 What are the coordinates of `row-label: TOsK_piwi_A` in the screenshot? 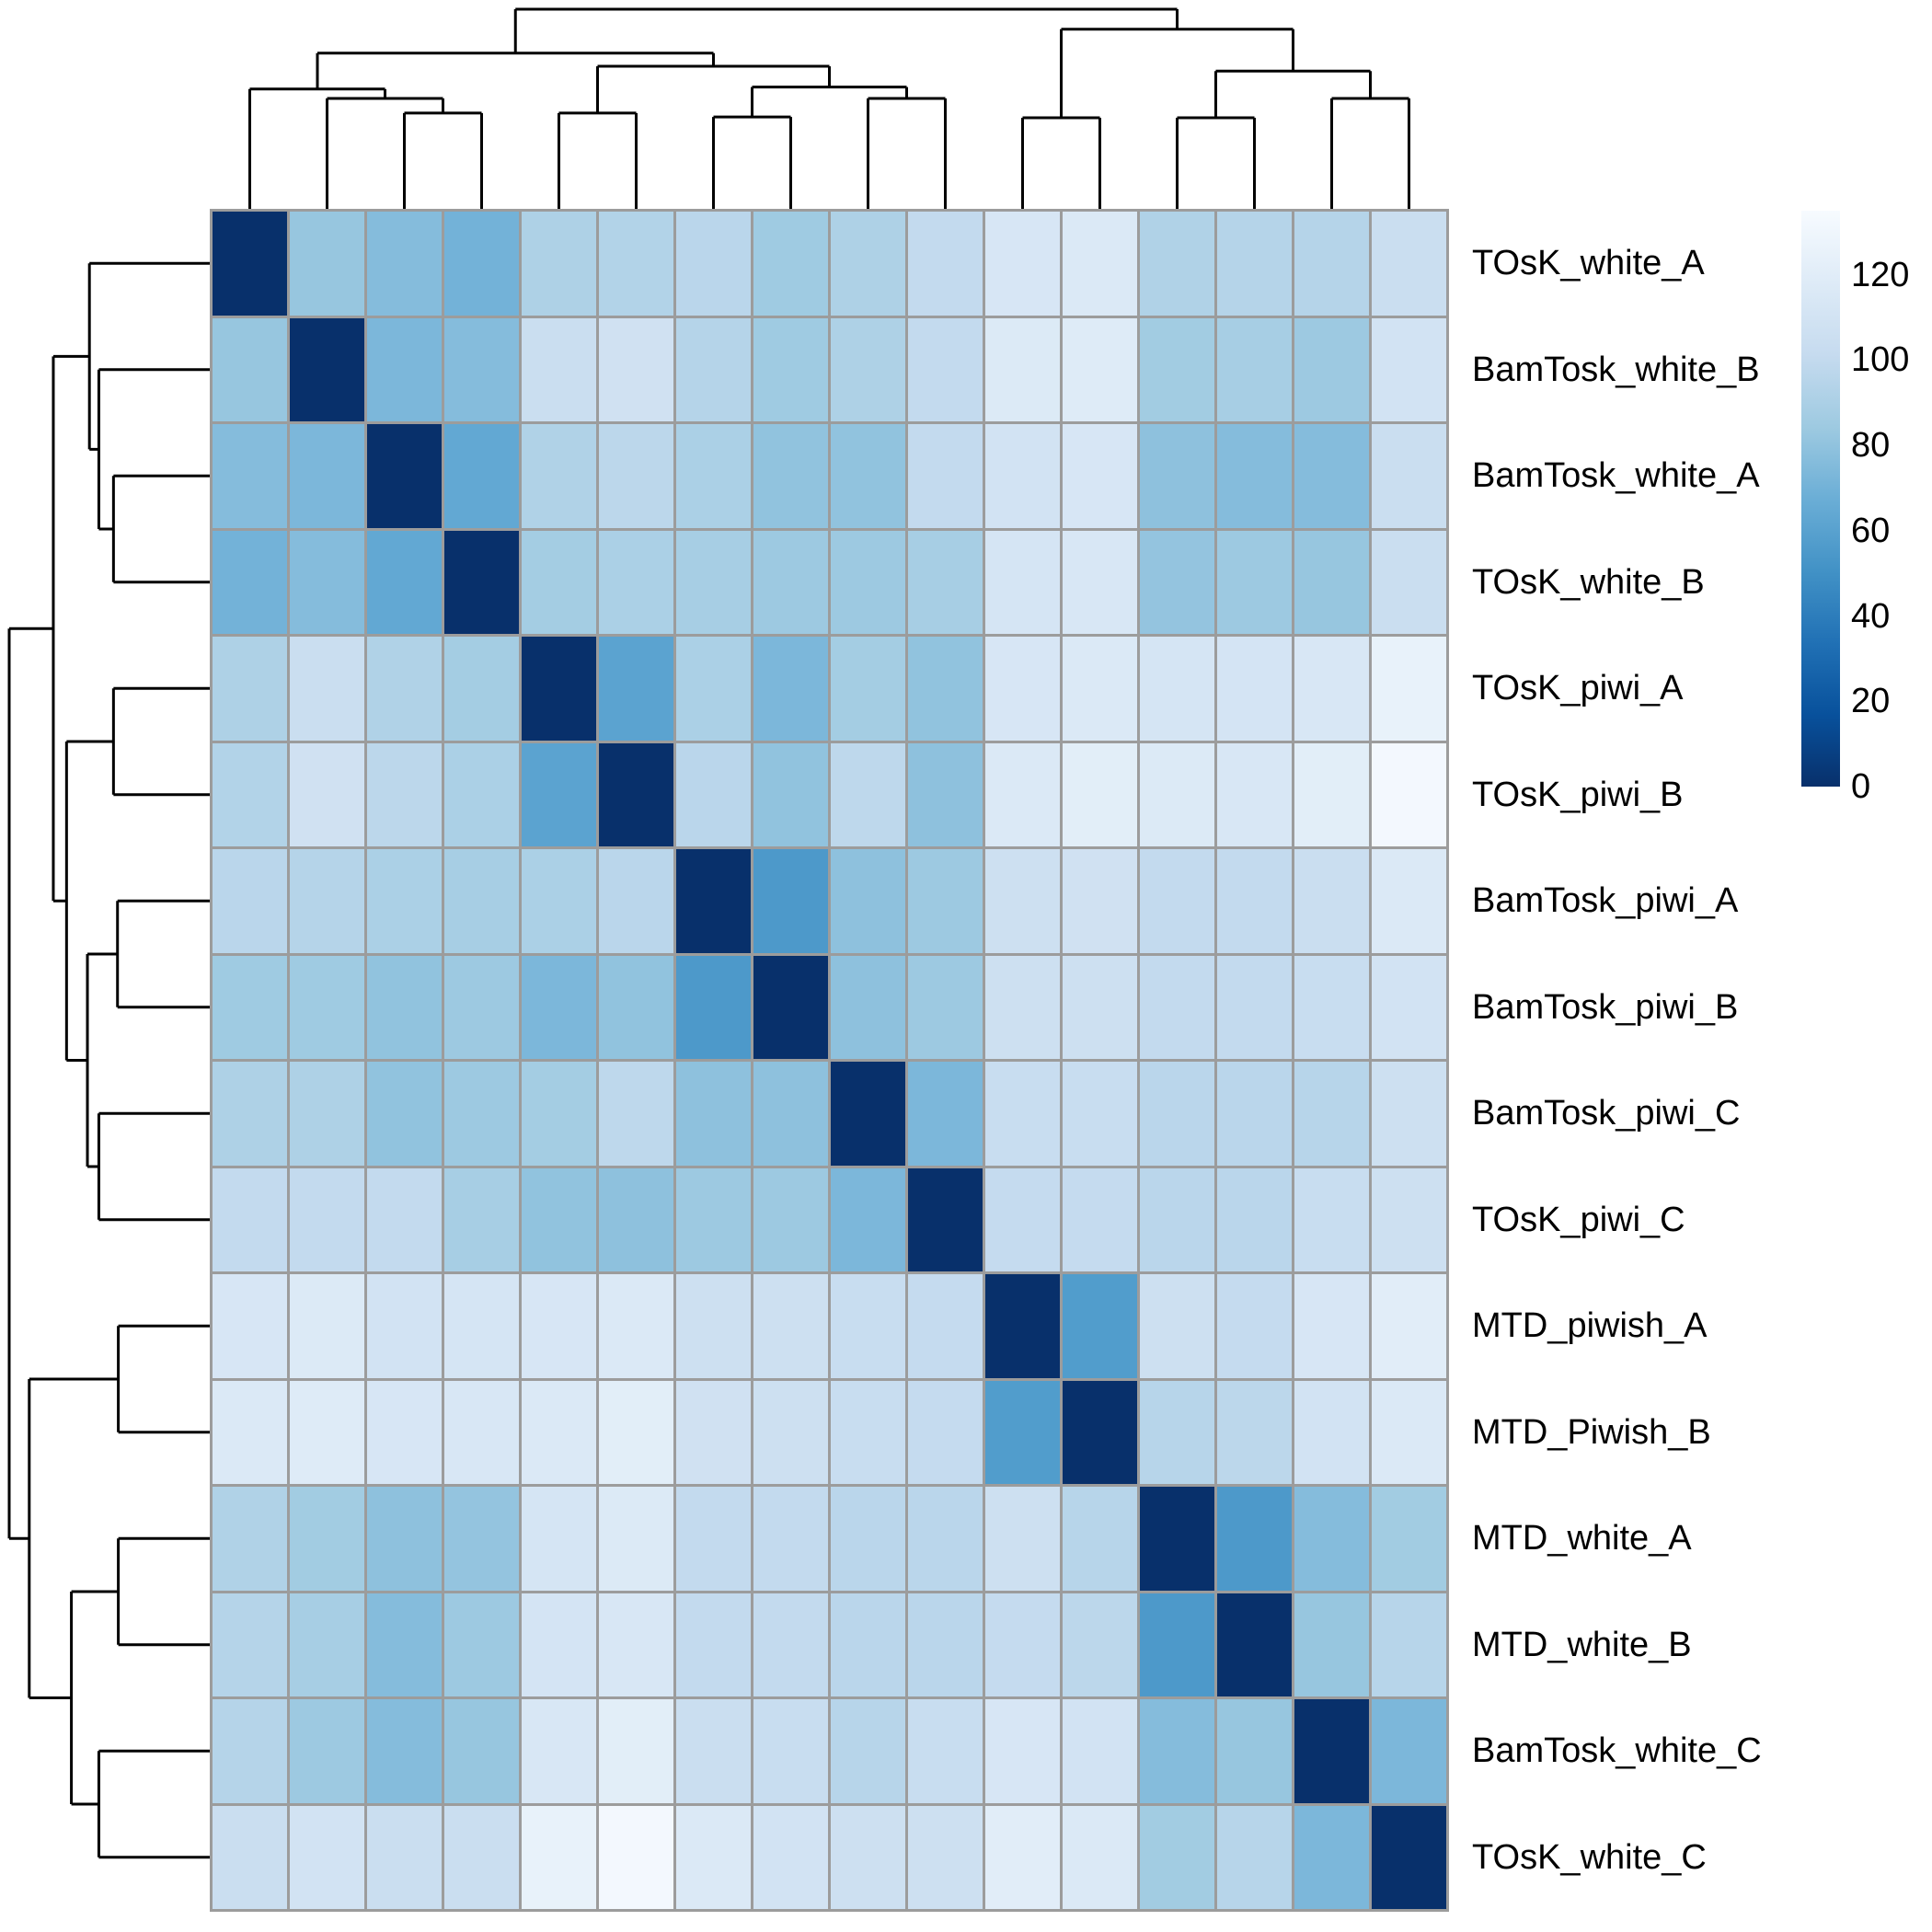 It's located at (1578, 688).